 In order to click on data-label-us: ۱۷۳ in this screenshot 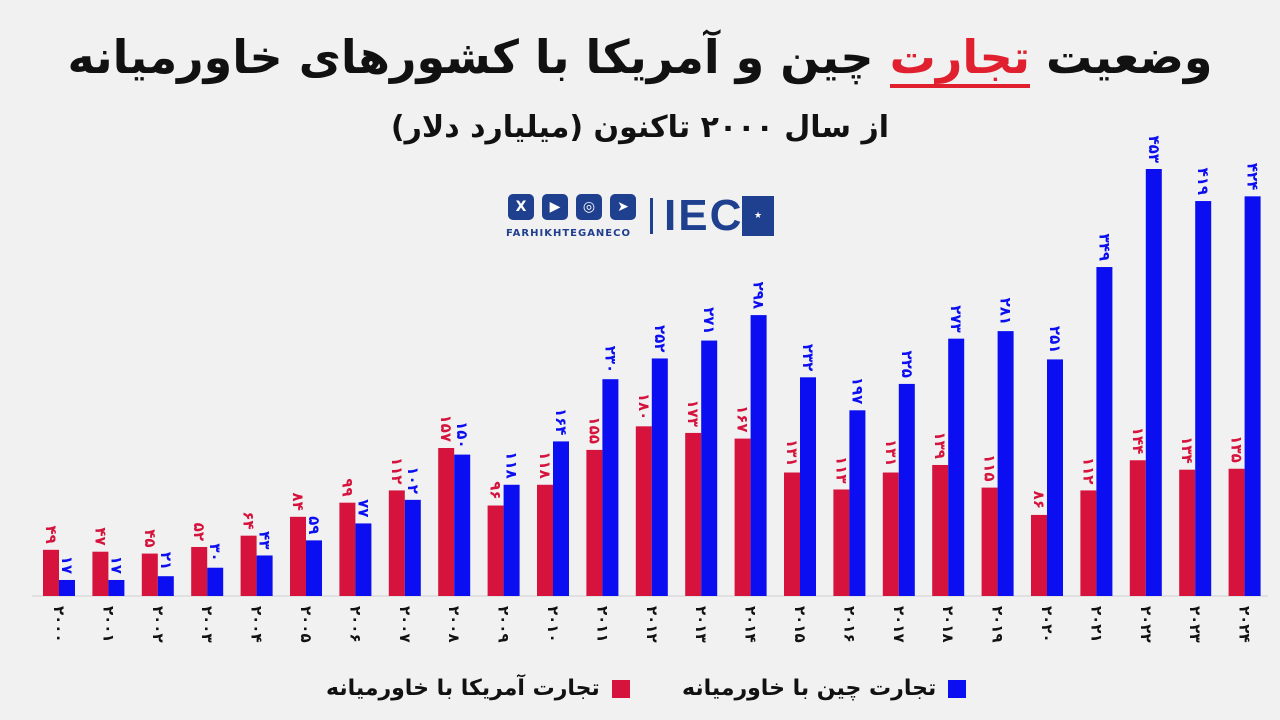, I will do `click(693, 412)`.